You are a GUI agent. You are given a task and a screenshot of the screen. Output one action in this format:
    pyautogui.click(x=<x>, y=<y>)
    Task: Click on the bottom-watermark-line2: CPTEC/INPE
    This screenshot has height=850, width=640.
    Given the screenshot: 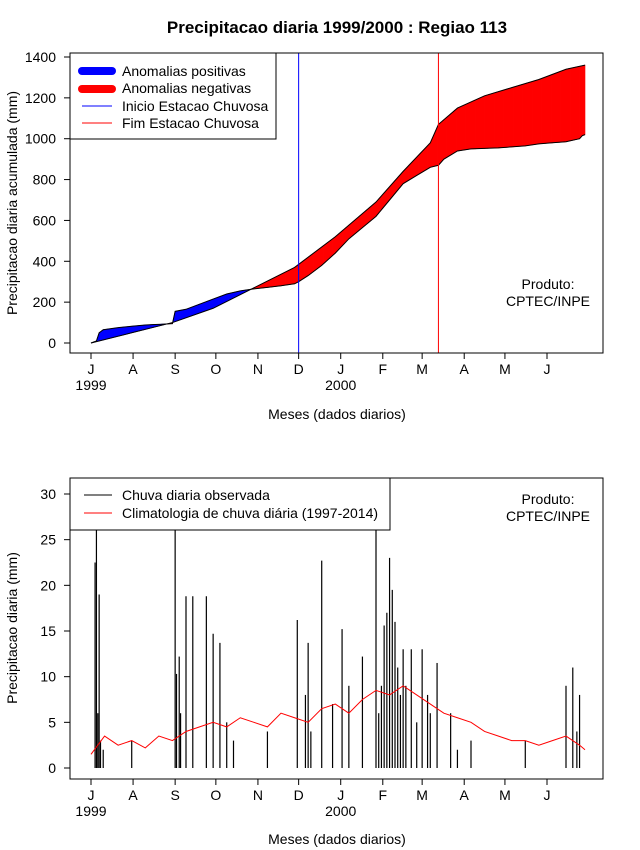 What is the action you would take?
    pyautogui.click(x=548, y=516)
    